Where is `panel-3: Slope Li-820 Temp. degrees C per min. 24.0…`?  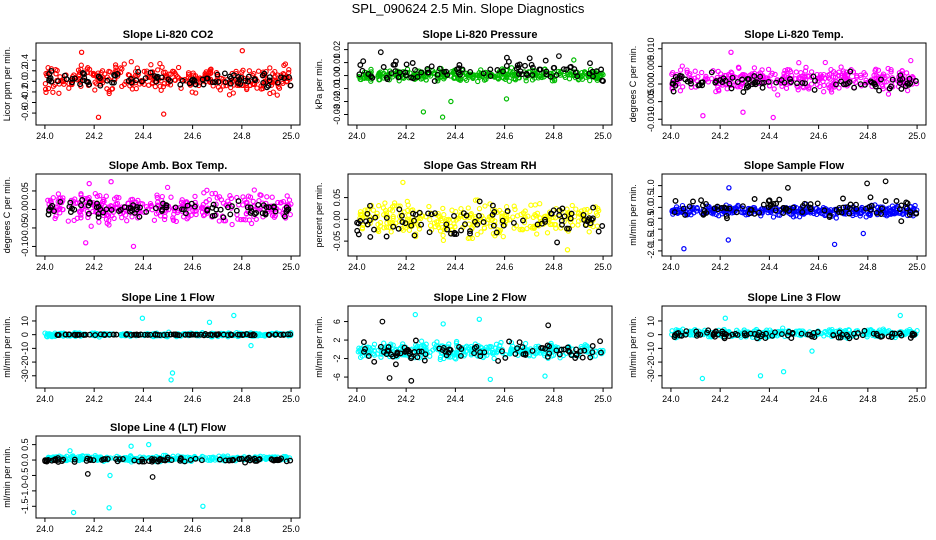 panel-3: Slope Li-820 Temp. degrees C per min. 24.0… is located at coordinates (777, 85).